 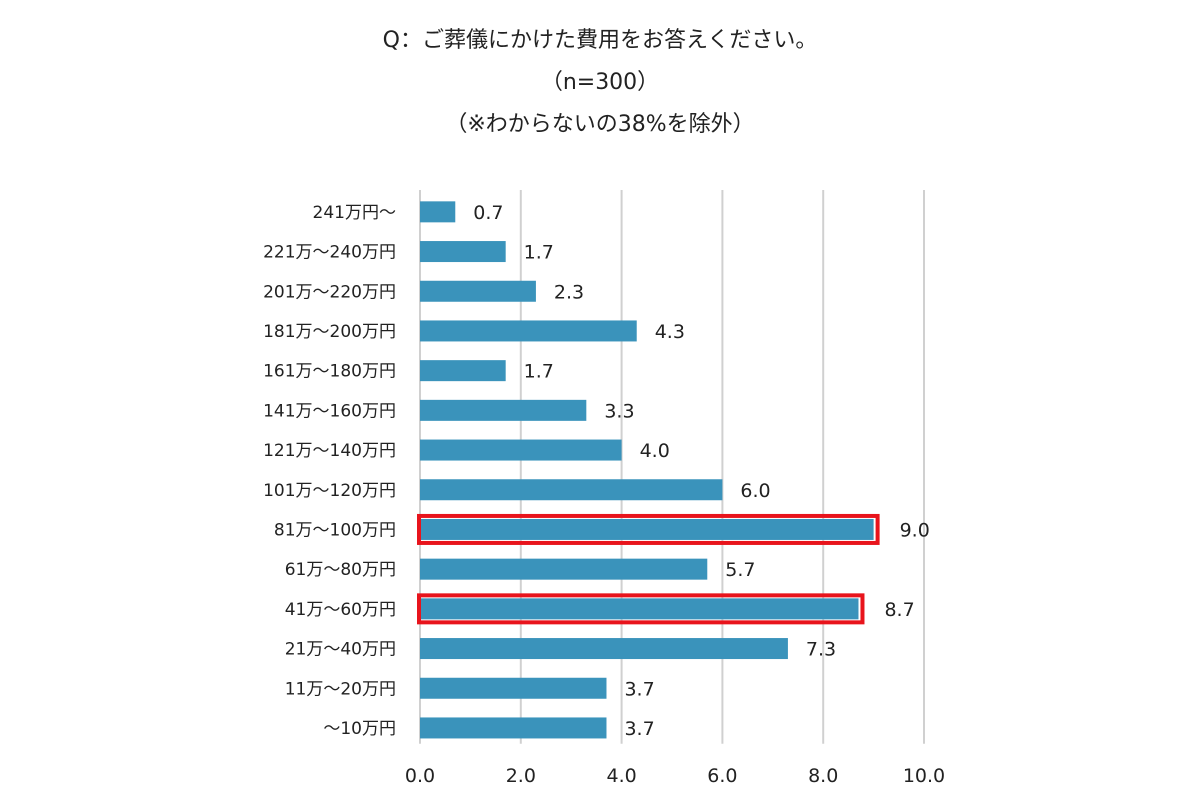 What do you see at coordinates (329, 253) in the screenshot?
I see `category-label: 221万～240万円` at bounding box center [329, 253].